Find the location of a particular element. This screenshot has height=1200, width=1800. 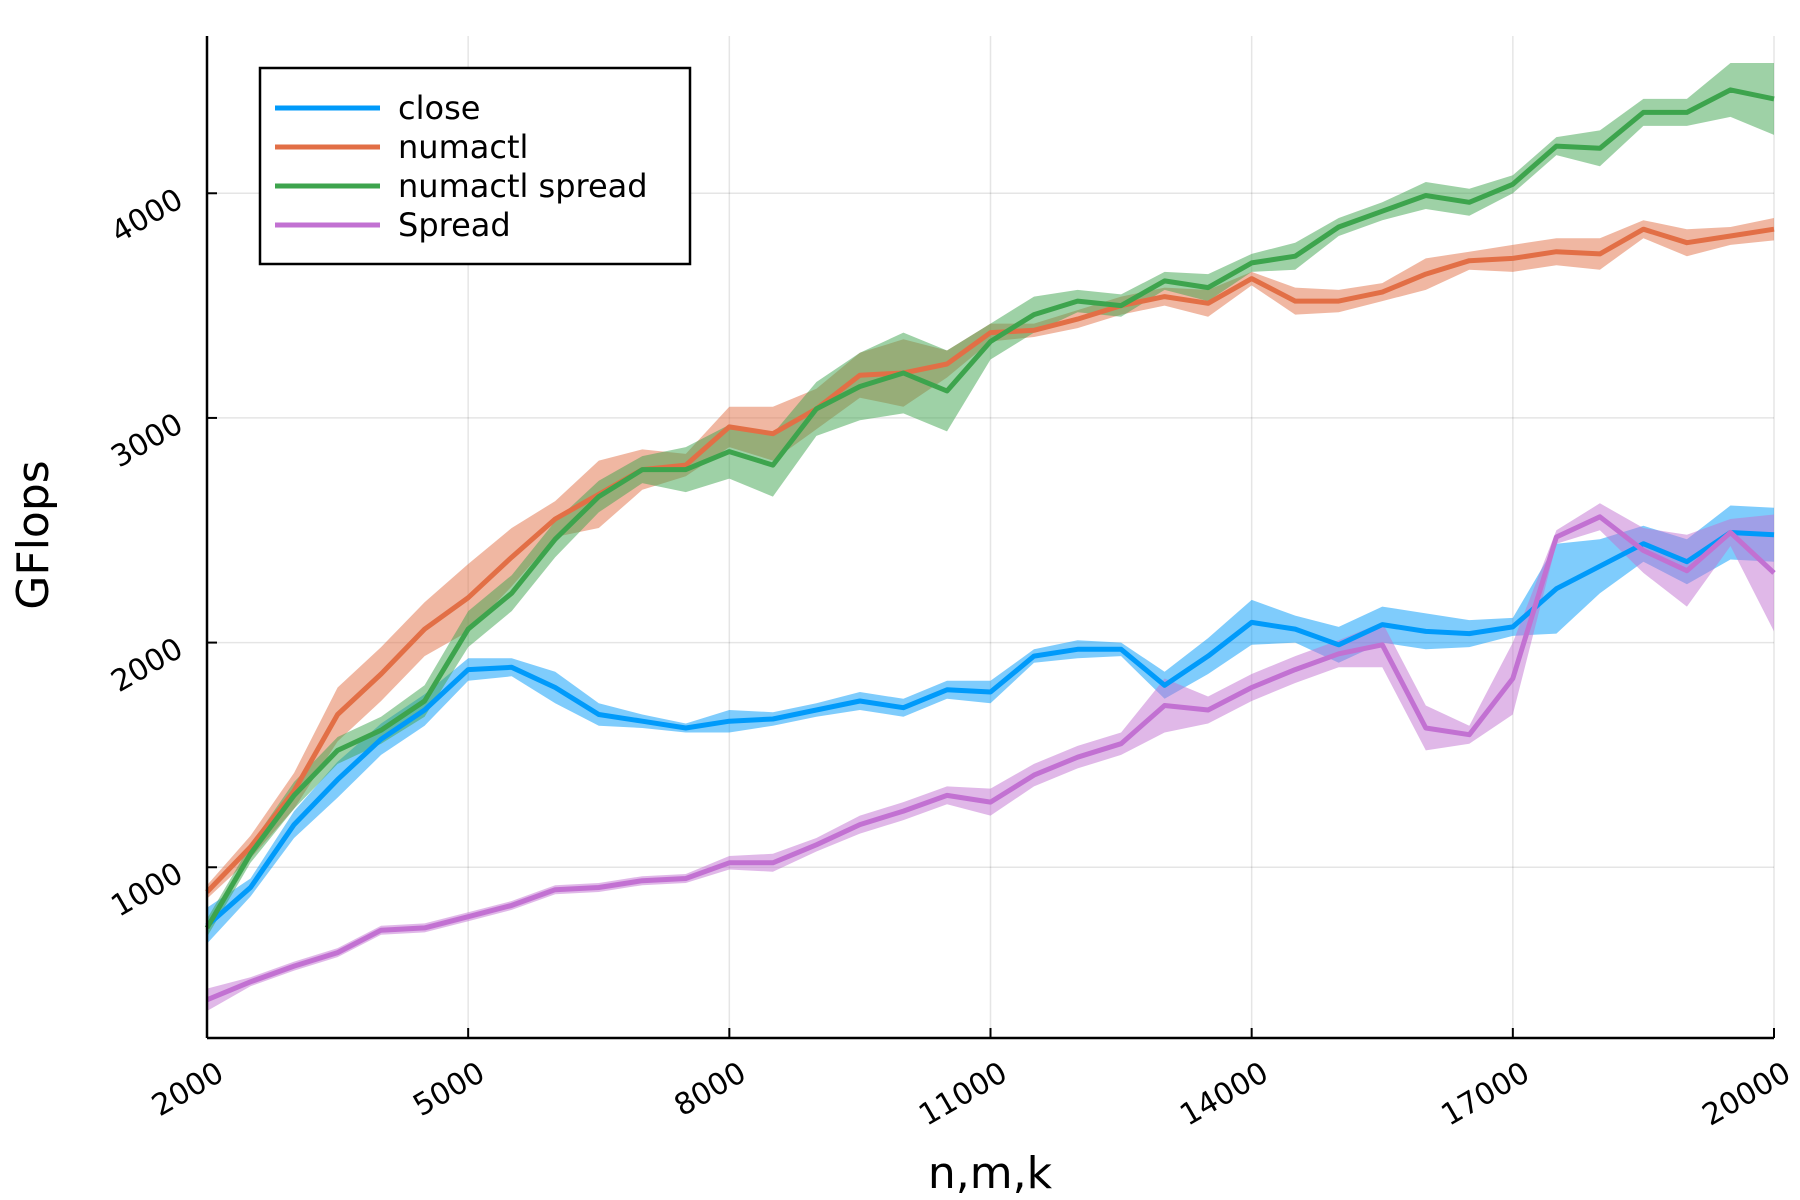

legend-box is located at coordinates (475, 166).